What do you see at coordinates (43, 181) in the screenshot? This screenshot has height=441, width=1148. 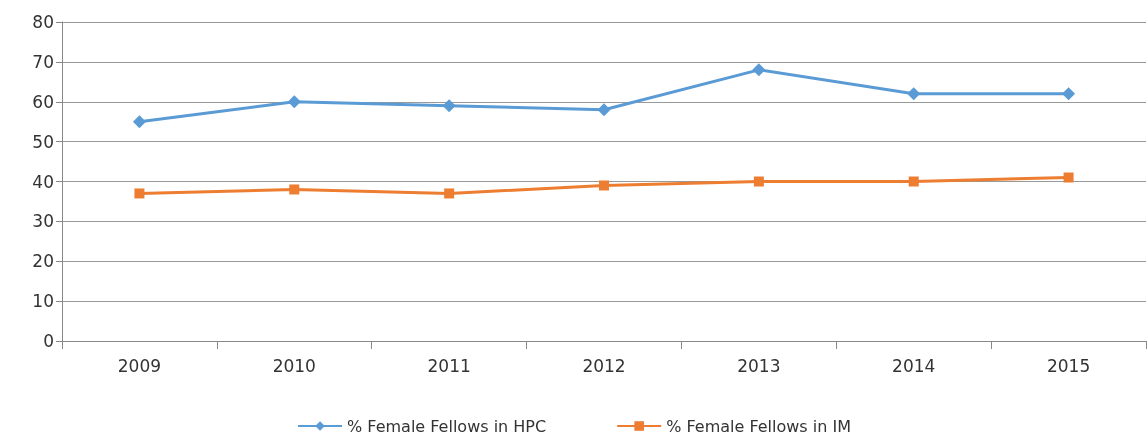 I see `y-tick-label: 40` at bounding box center [43, 181].